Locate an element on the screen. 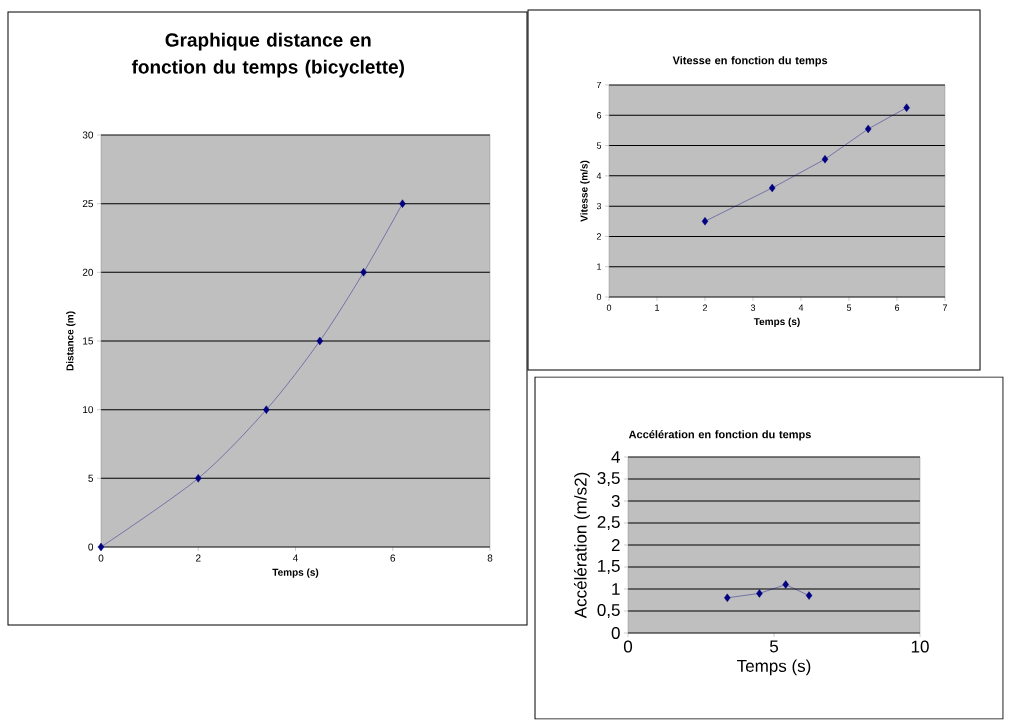  x-tick-label: 7 is located at coordinates (945, 307).